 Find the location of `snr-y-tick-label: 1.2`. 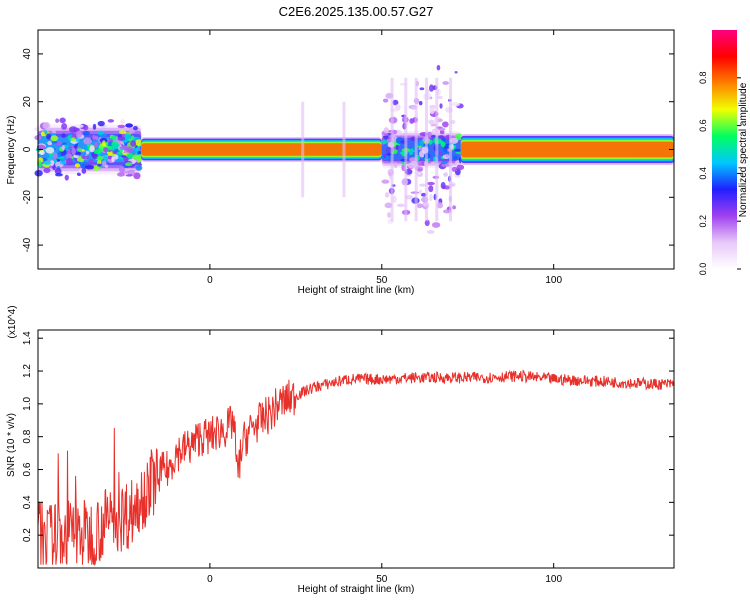

snr-y-tick-label: 1.2 is located at coordinates (27, 371).